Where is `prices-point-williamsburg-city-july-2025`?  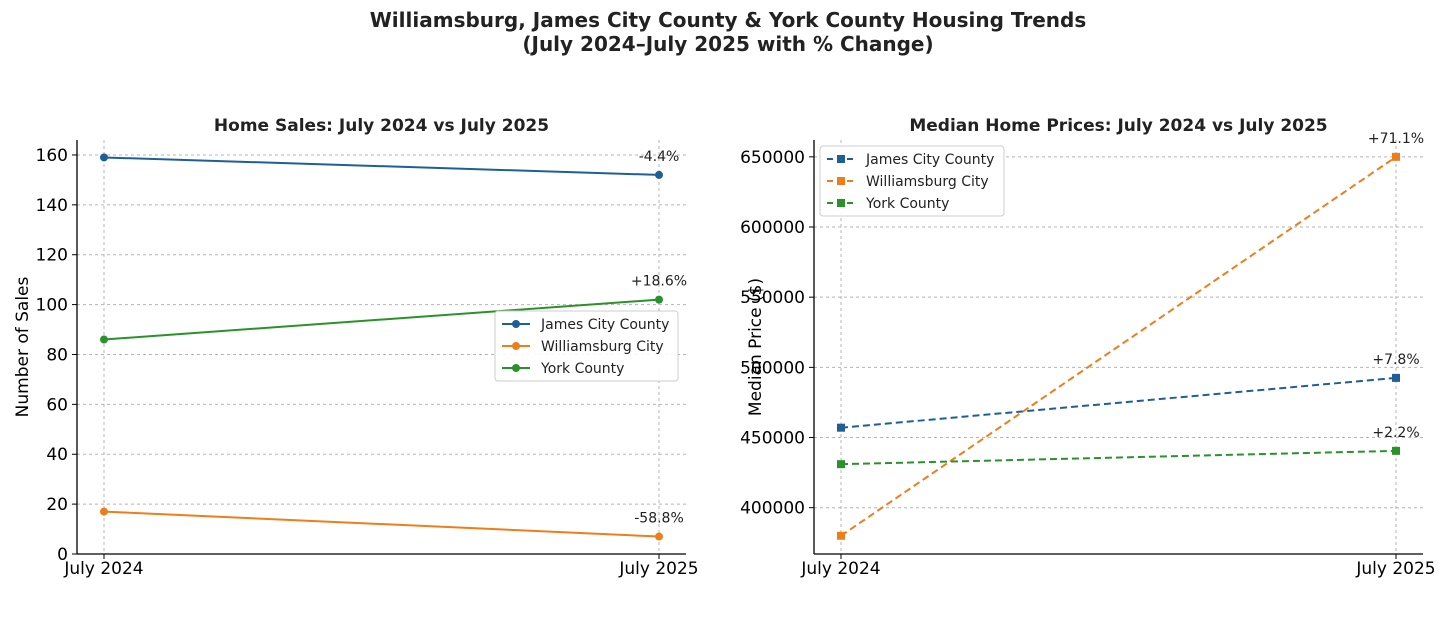
prices-point-williamsburg-city-july-2025 is located at coordinates (1396, 156).